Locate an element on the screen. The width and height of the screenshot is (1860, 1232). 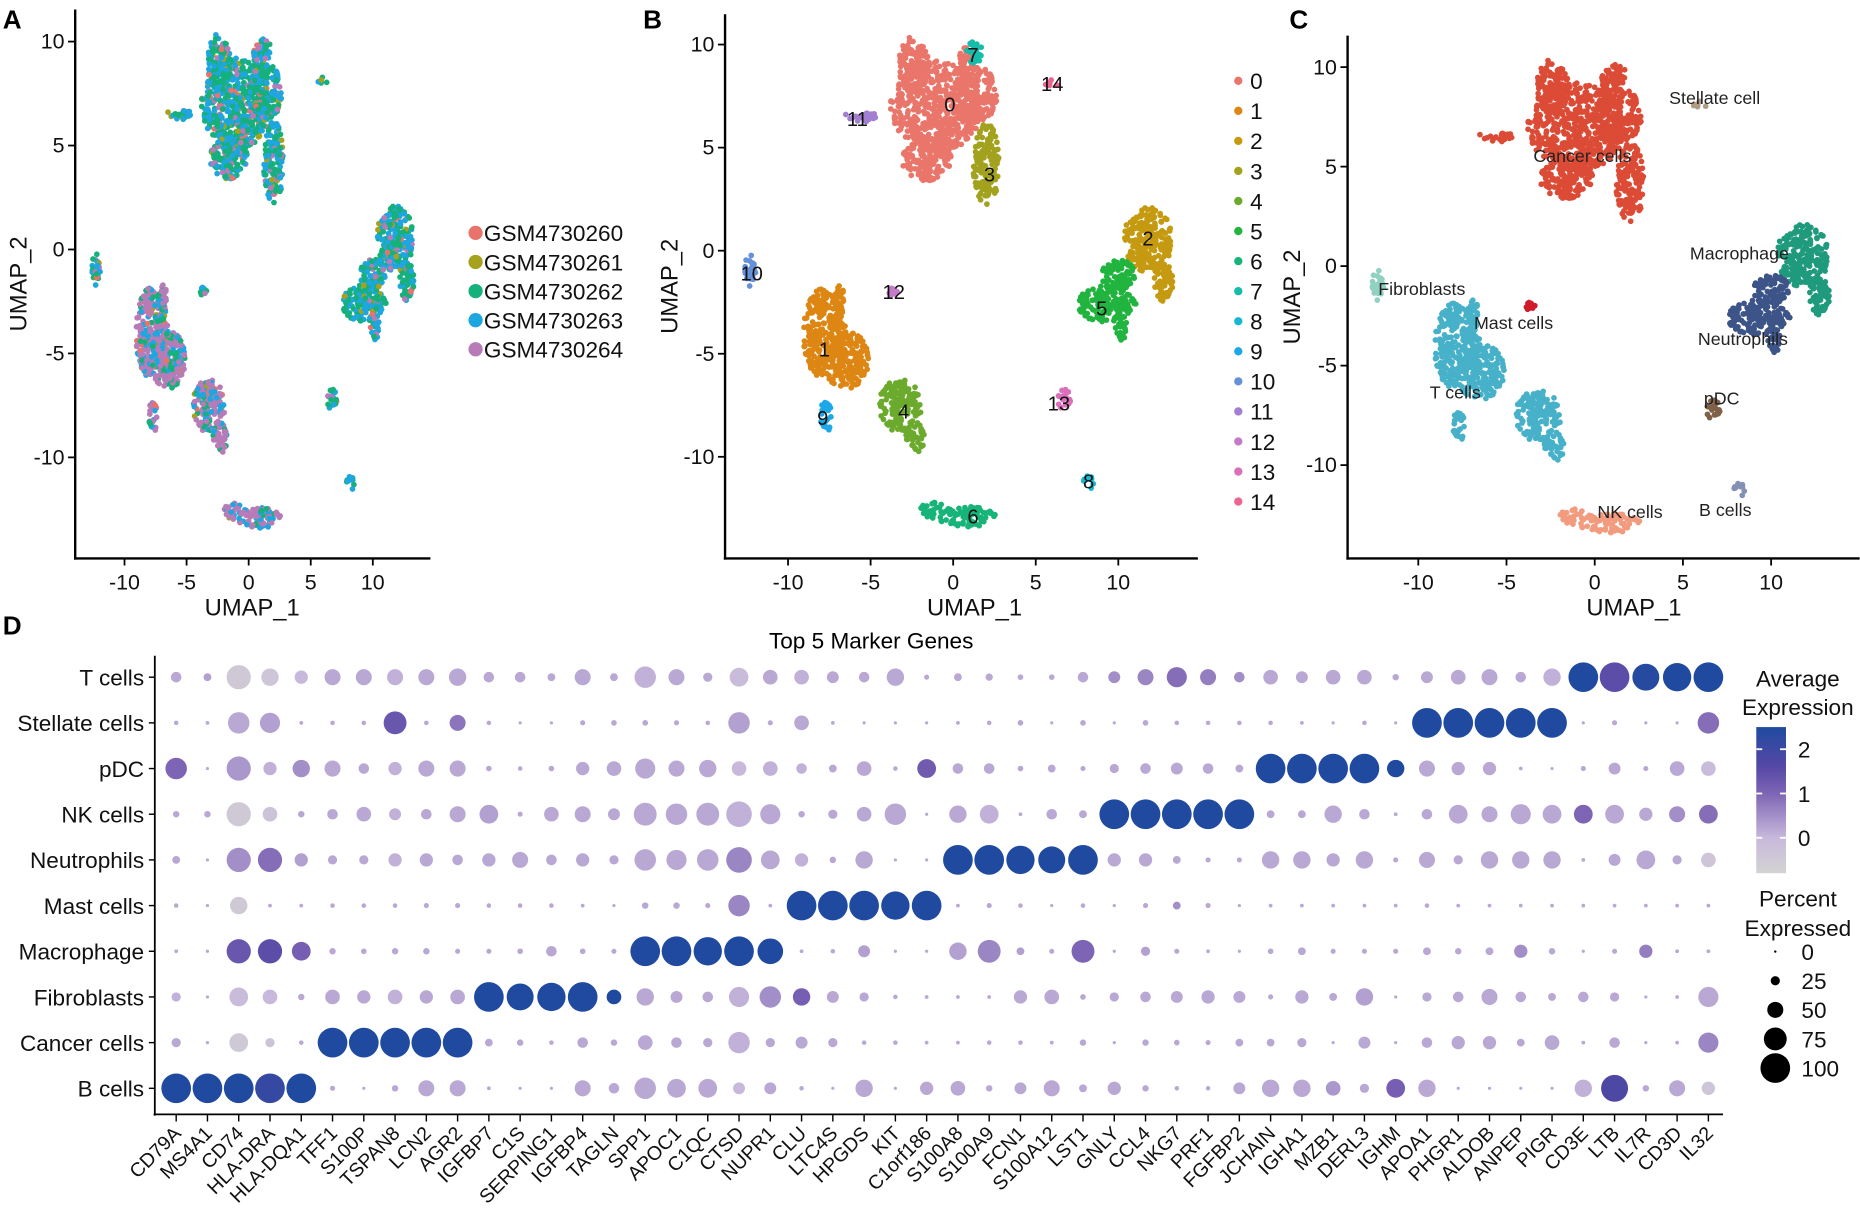
umap-points is located at coordinates (253, 281).